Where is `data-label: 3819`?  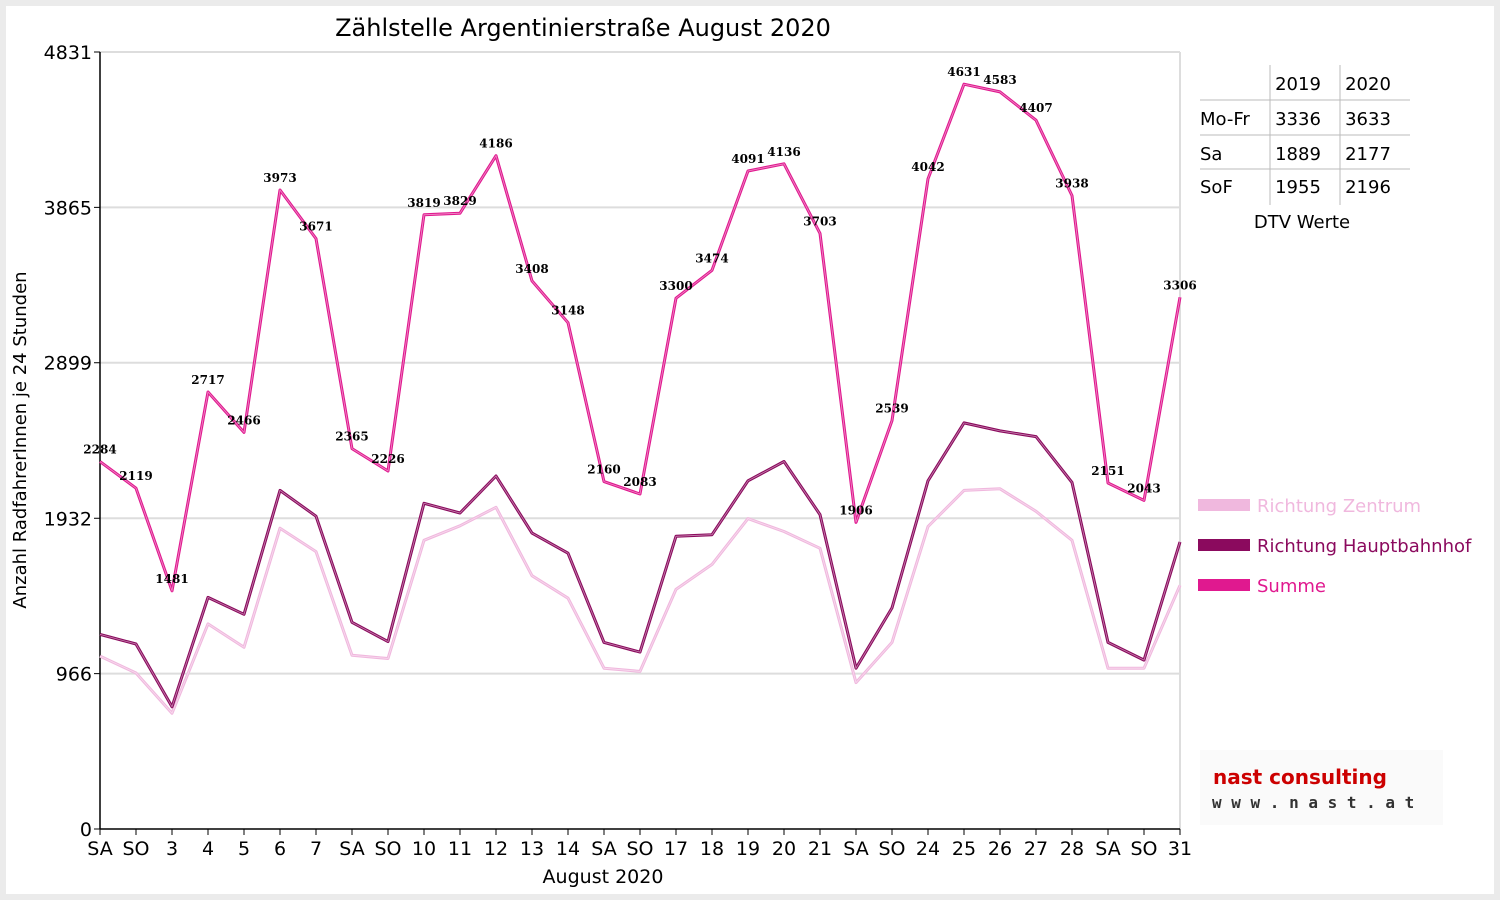
data-label: 3819 is located at coordinates (423, 203).